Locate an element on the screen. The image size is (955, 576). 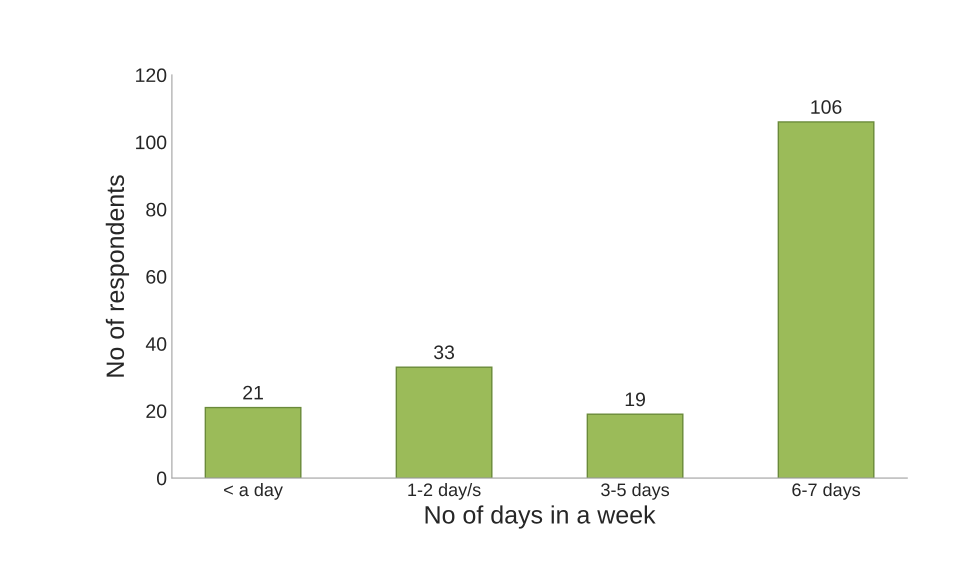
y-tick-label: 80 is located at coordinates (156, 209).